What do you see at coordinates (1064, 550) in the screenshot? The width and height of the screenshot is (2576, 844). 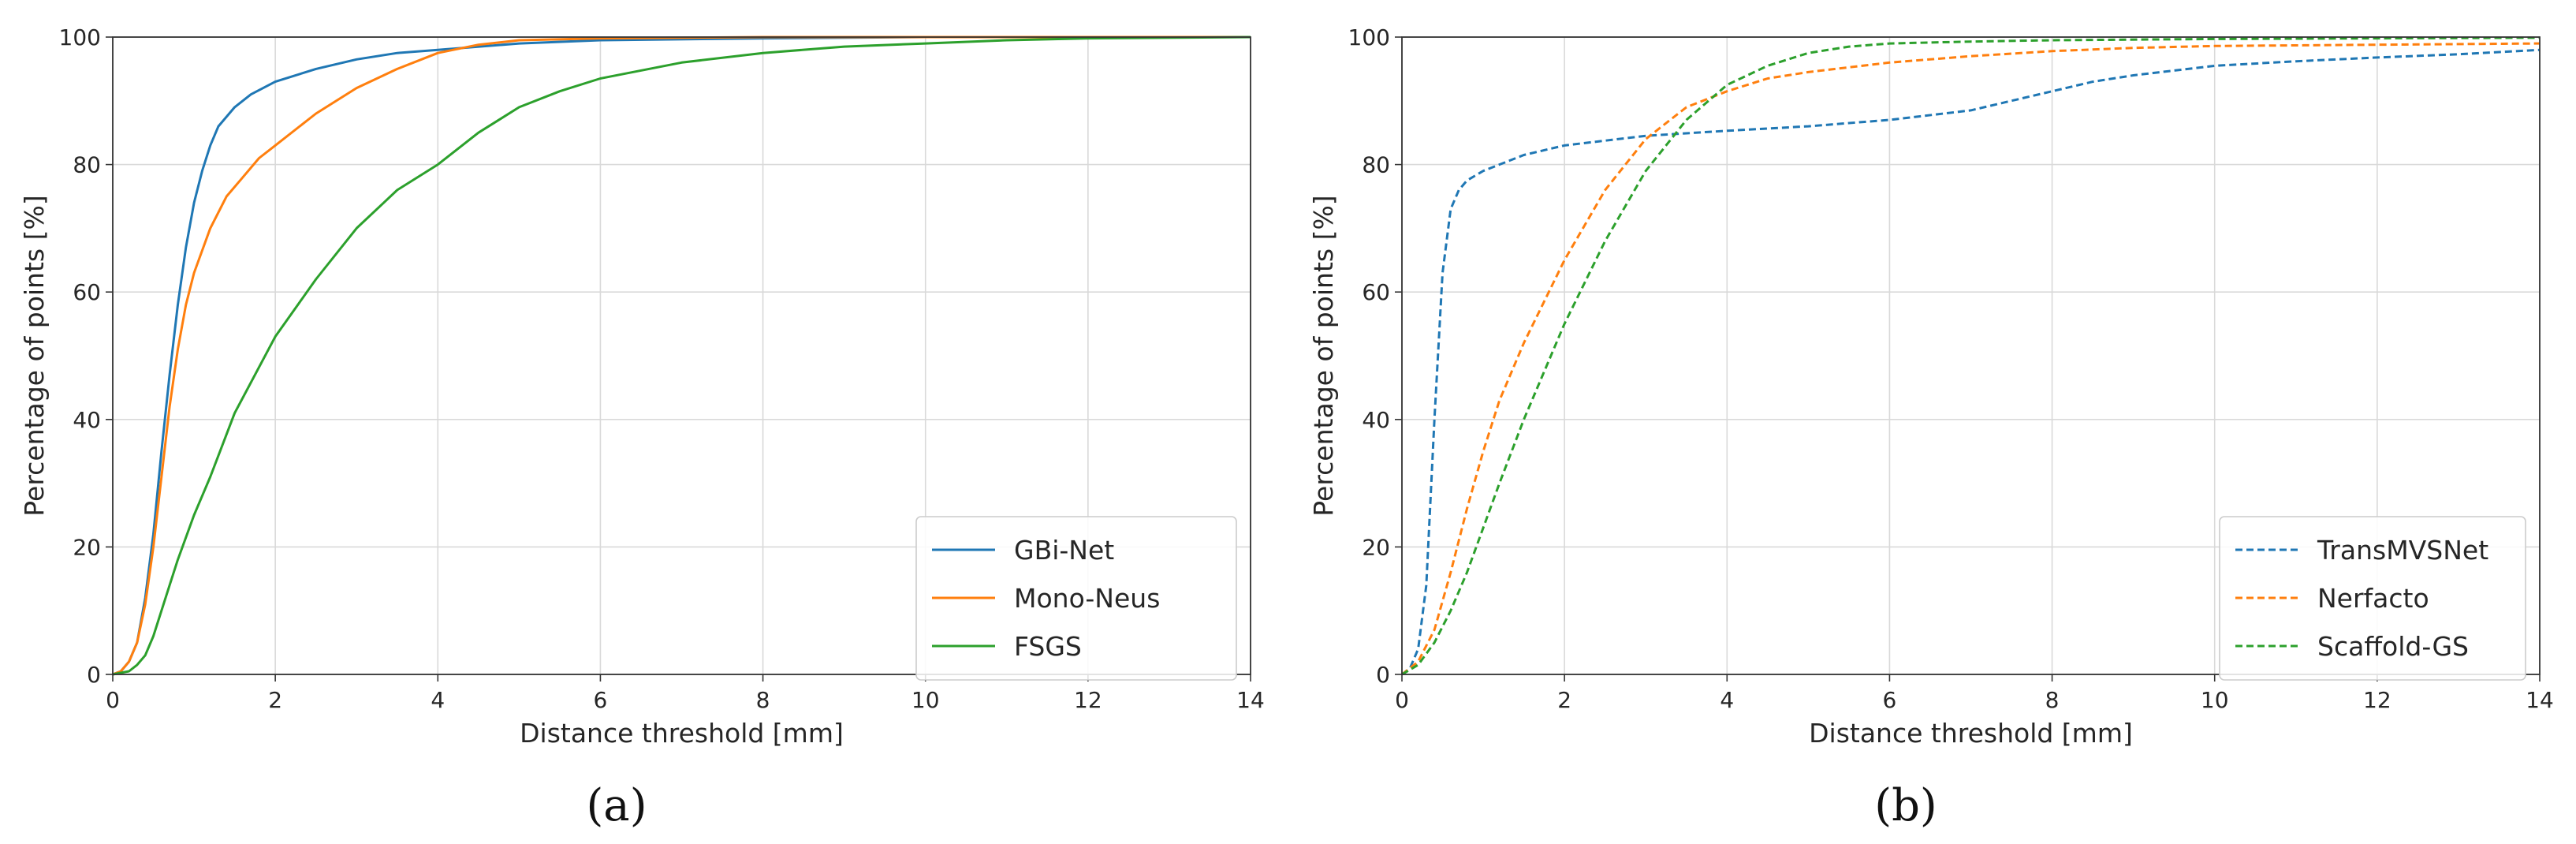 I see `legend-label: GBi-Net` at bounding box center [1064, 550].